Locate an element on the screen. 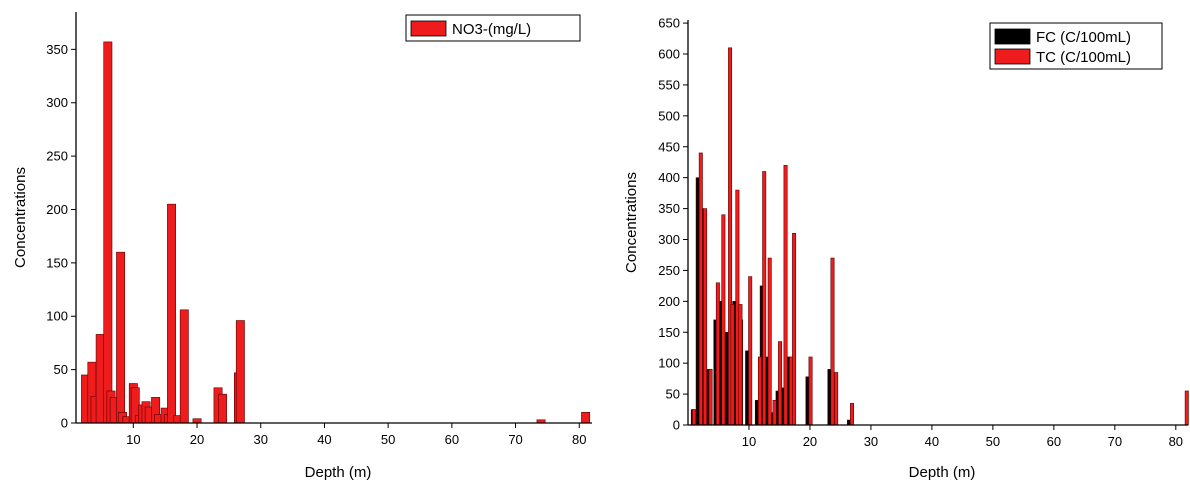 The height and width of the screenshot is (485, 1190). legend-box is located at coordinates (493, 28).